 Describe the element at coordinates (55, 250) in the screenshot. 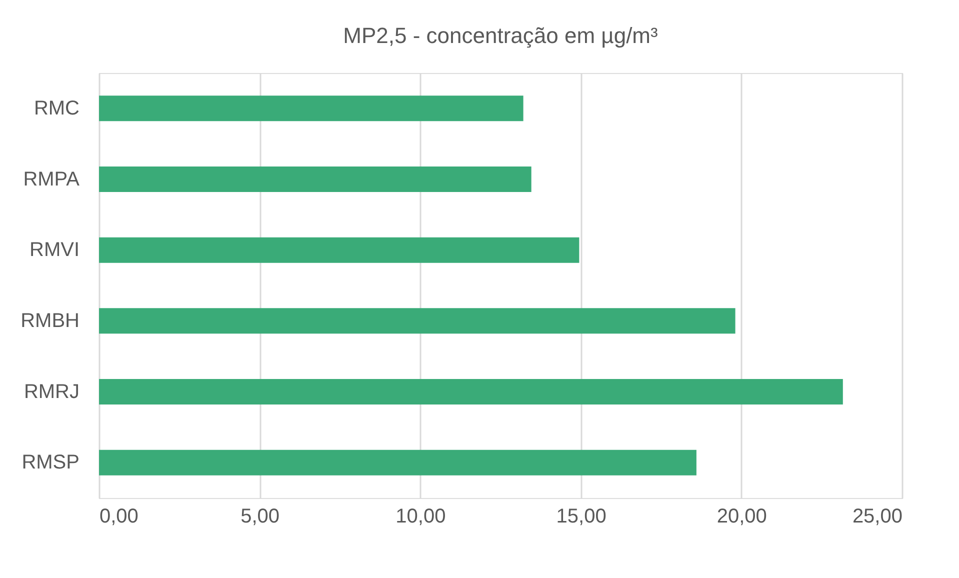

I see `y-tick-label: RMVI` at that location.